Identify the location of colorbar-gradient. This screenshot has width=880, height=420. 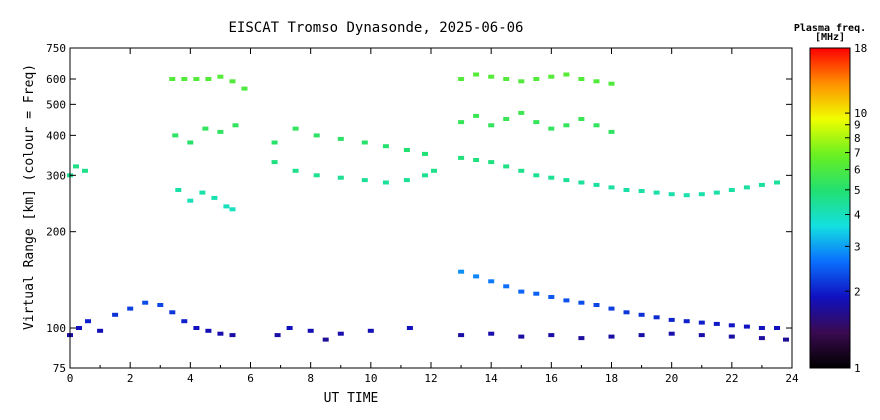
(830, 208).